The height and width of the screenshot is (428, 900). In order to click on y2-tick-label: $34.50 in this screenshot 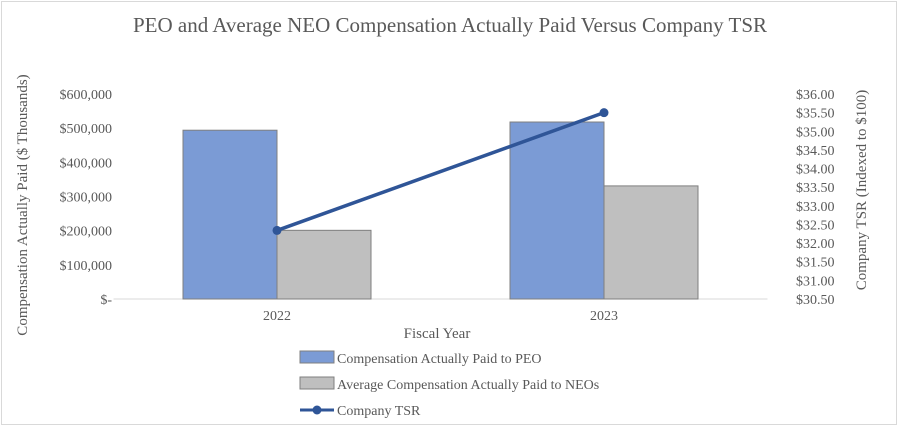, I will do `click(815, 151)`.